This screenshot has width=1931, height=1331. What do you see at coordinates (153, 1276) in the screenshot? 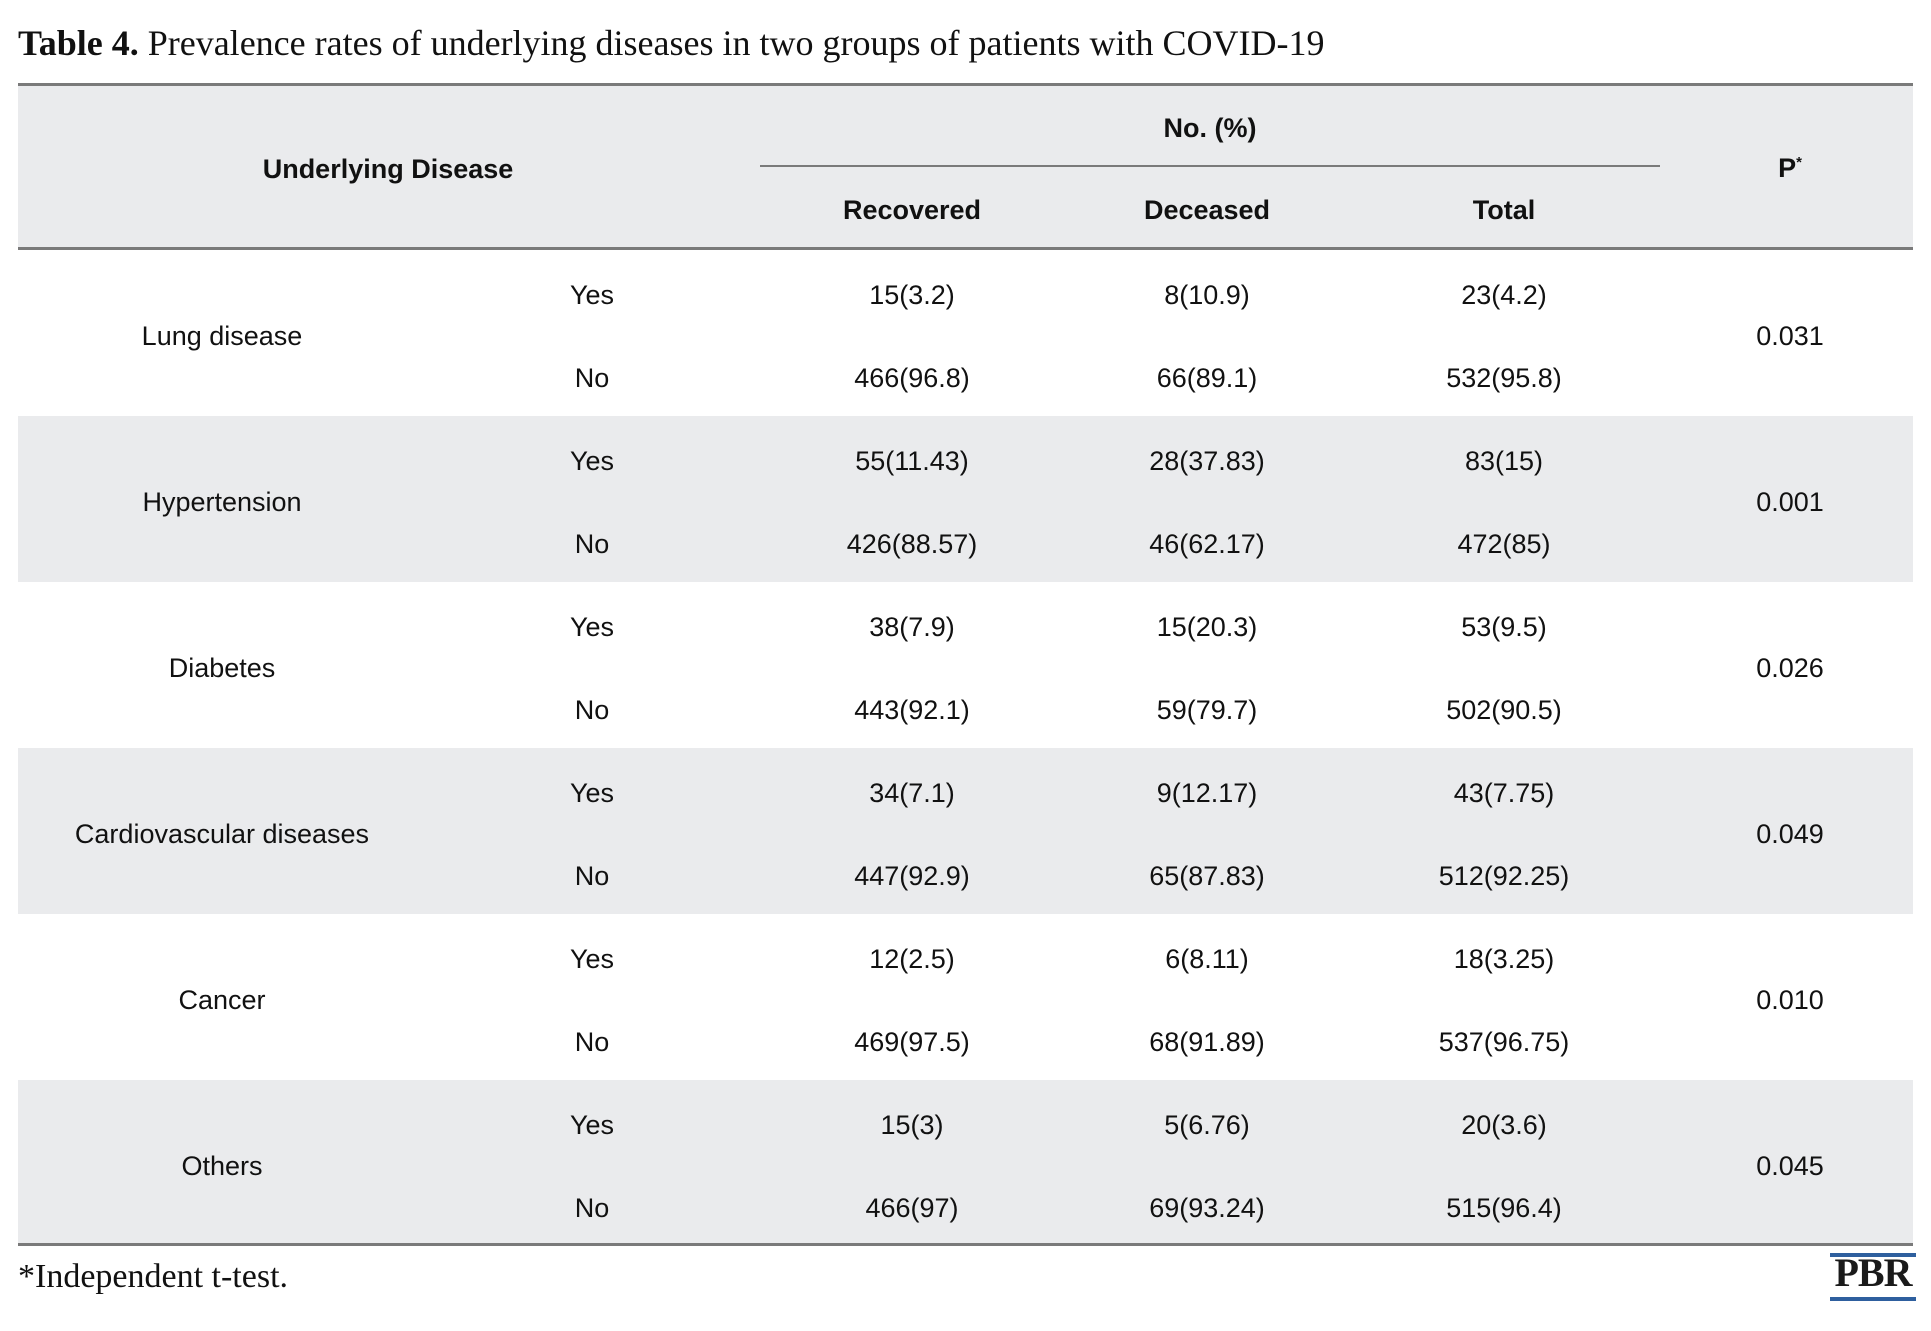
I see `table-footnote: *Independent t-test.` at bounding box center [153, 1276].